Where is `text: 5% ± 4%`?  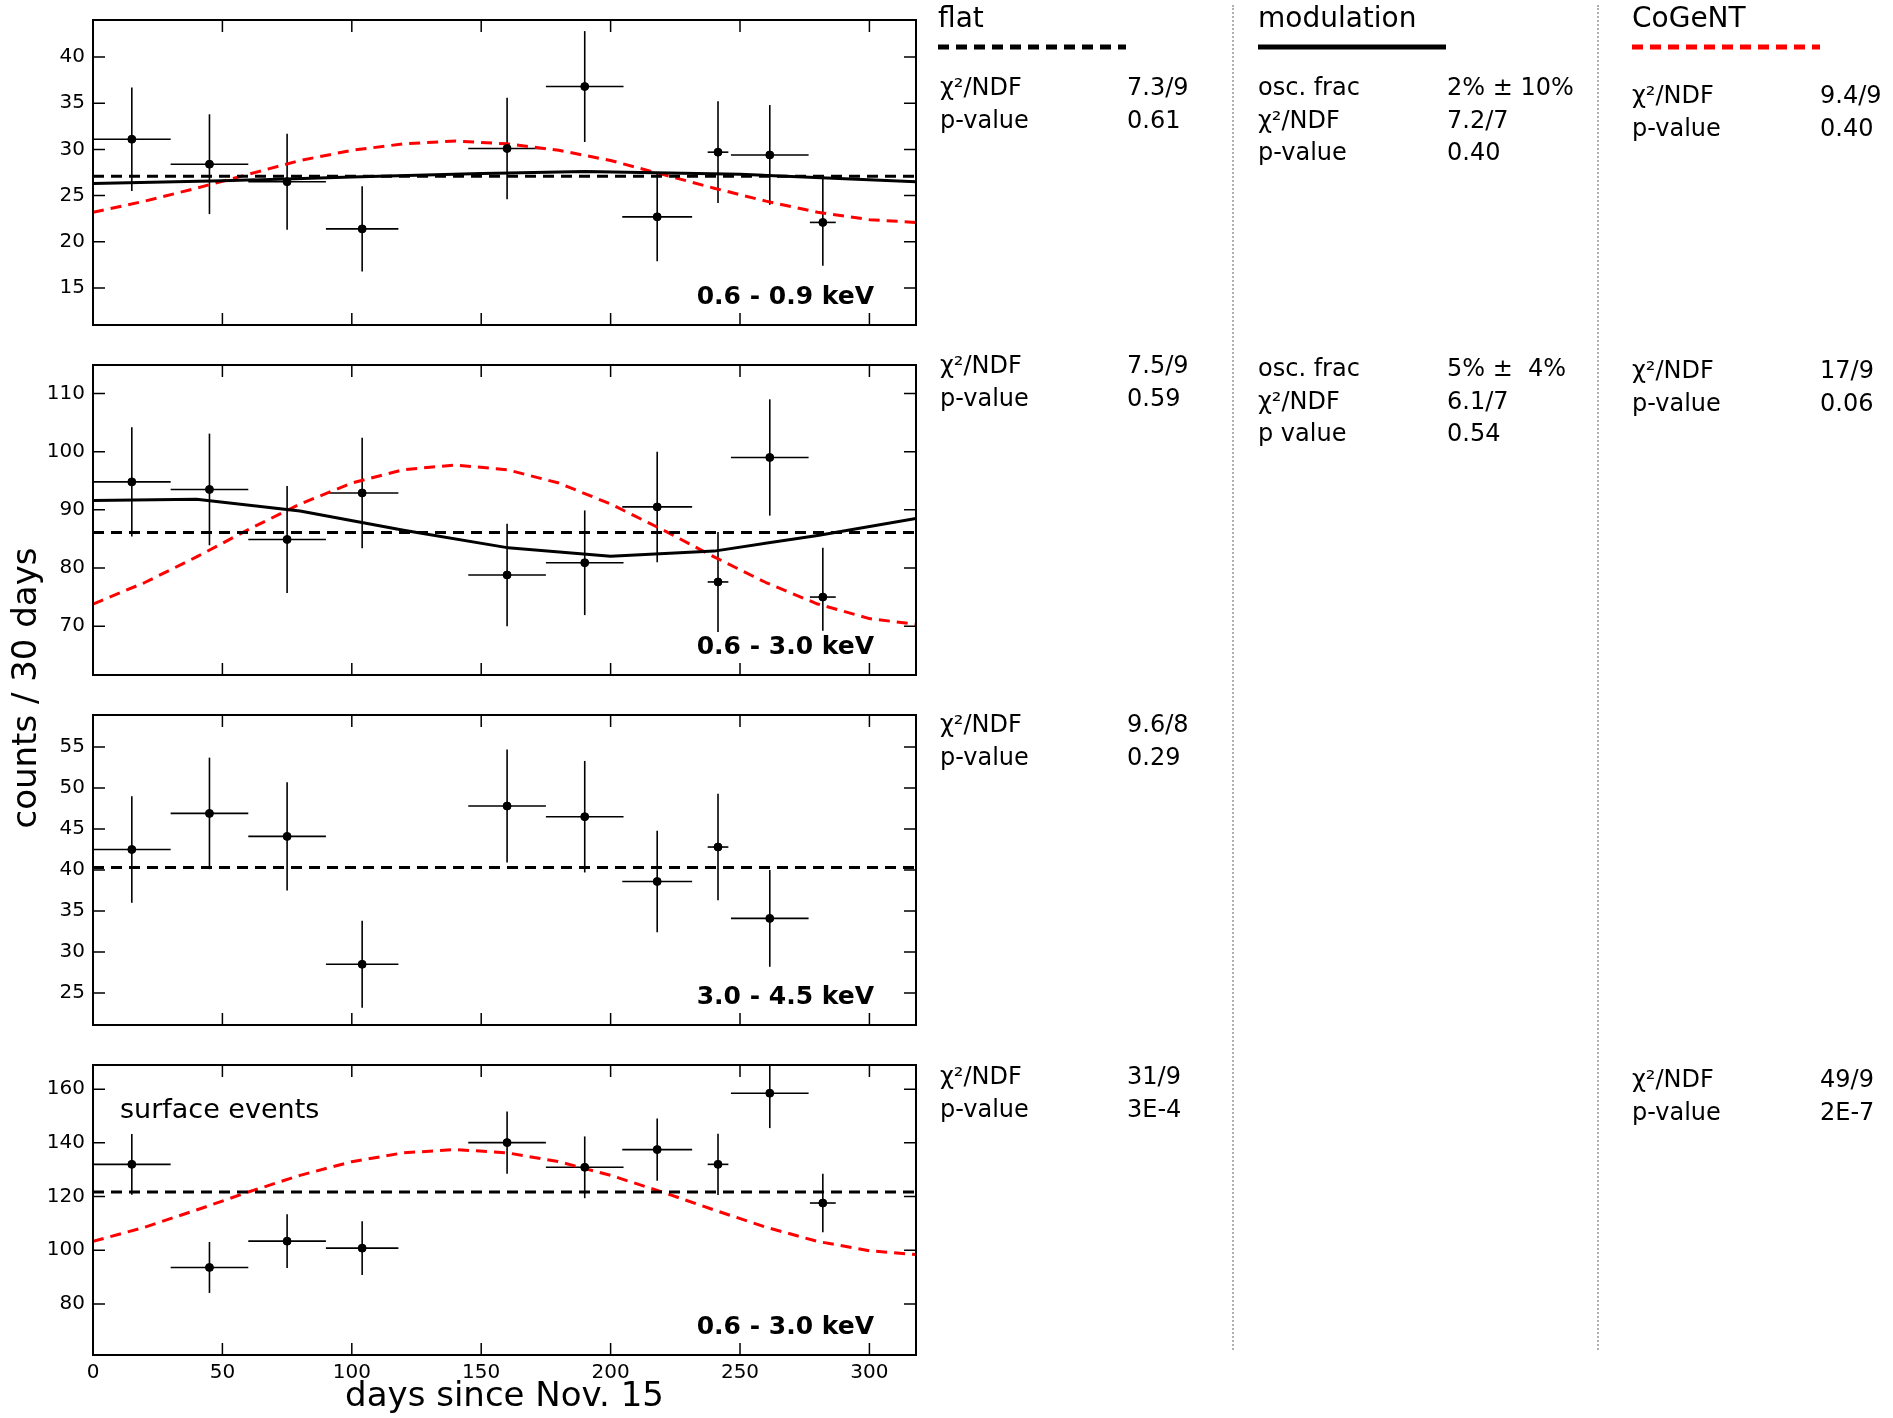 text: 5% ± 4% is located at coordinates (1507, 368).